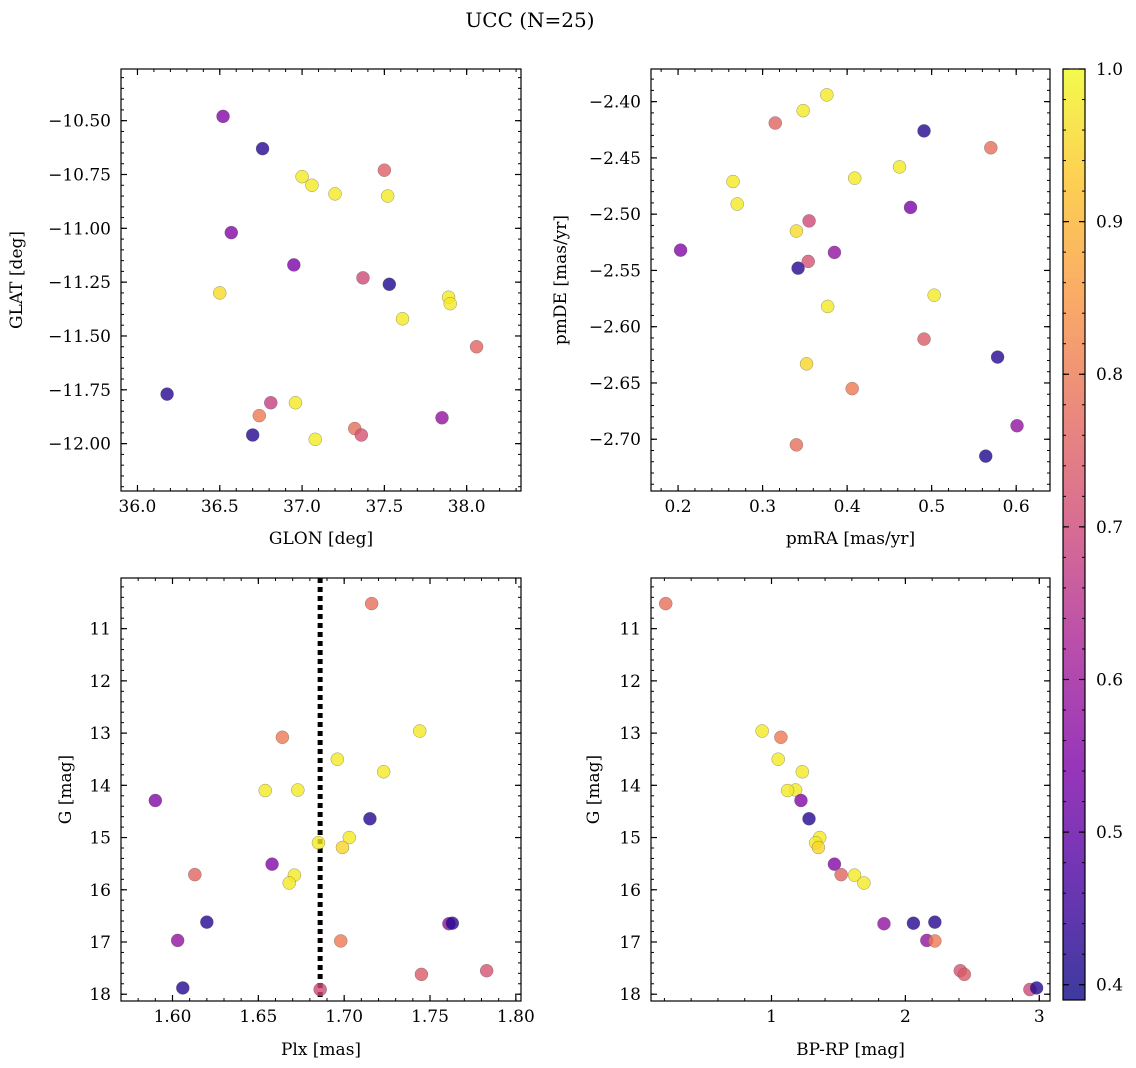  What do you see at coordinates (615, 215) in the screenshot?
I see `y-tick-label: −2.50` at bounding box center [615, 215].